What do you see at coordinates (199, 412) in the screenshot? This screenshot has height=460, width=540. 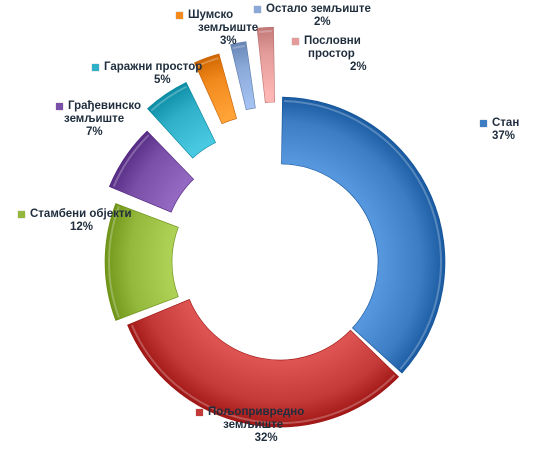 I see `legend-swatch-poljoprivredno` at bounding box center [199, 412].